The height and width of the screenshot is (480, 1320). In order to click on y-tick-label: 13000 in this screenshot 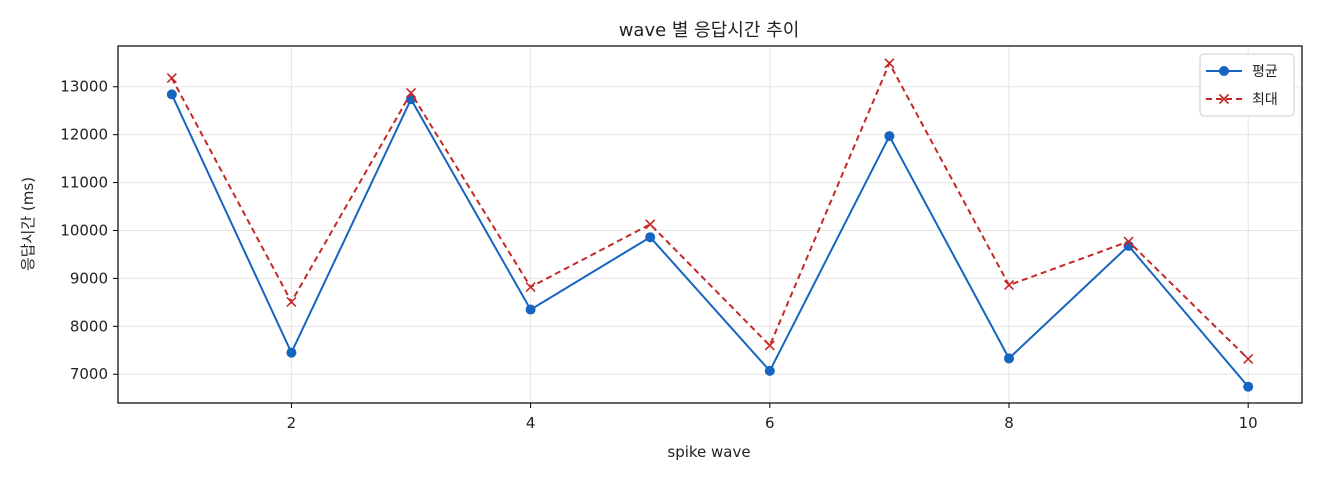, I will do `click(84, 87)`.